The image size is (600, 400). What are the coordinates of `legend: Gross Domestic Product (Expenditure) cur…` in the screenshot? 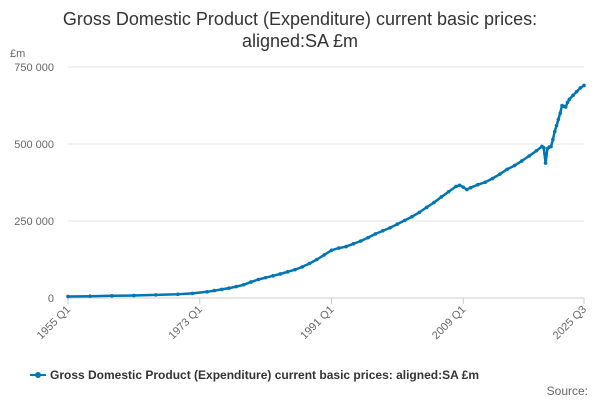 It's located at (254, 375).